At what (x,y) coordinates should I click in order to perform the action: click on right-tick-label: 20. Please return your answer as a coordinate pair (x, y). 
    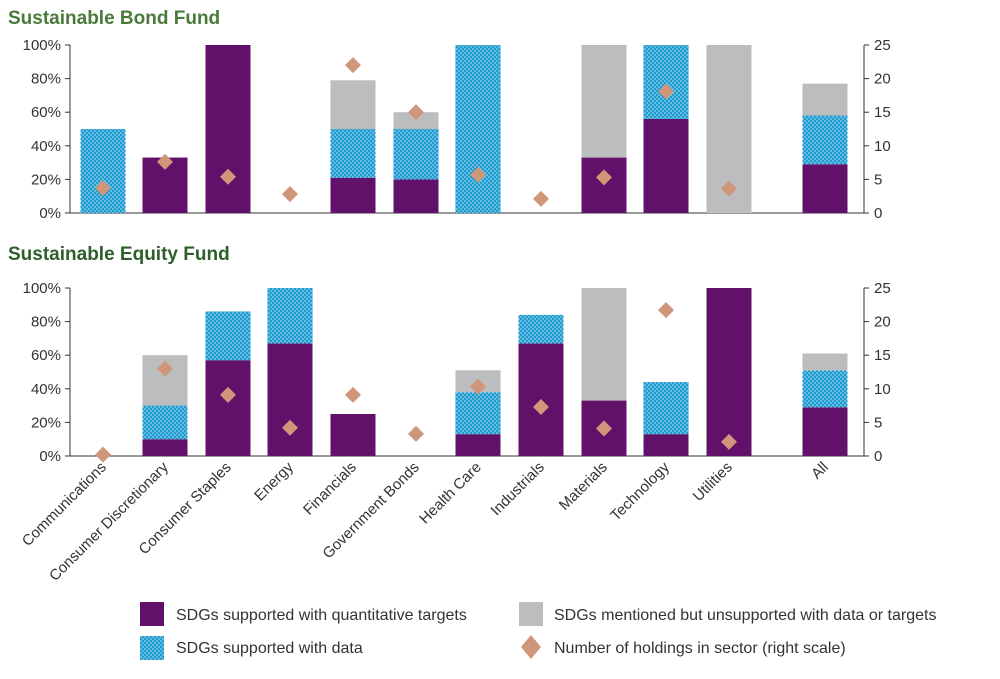
    Looking at the image, I should click on (882, 79).